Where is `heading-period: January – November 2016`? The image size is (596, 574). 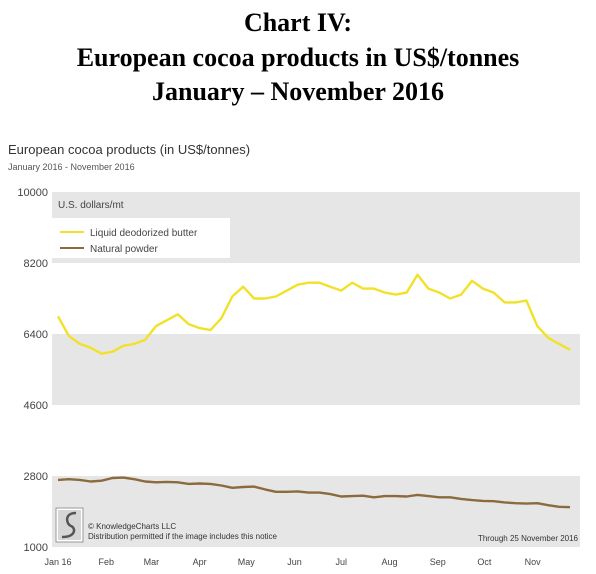
heading-period: January – November 2016 is located at coordinates (297, 91).